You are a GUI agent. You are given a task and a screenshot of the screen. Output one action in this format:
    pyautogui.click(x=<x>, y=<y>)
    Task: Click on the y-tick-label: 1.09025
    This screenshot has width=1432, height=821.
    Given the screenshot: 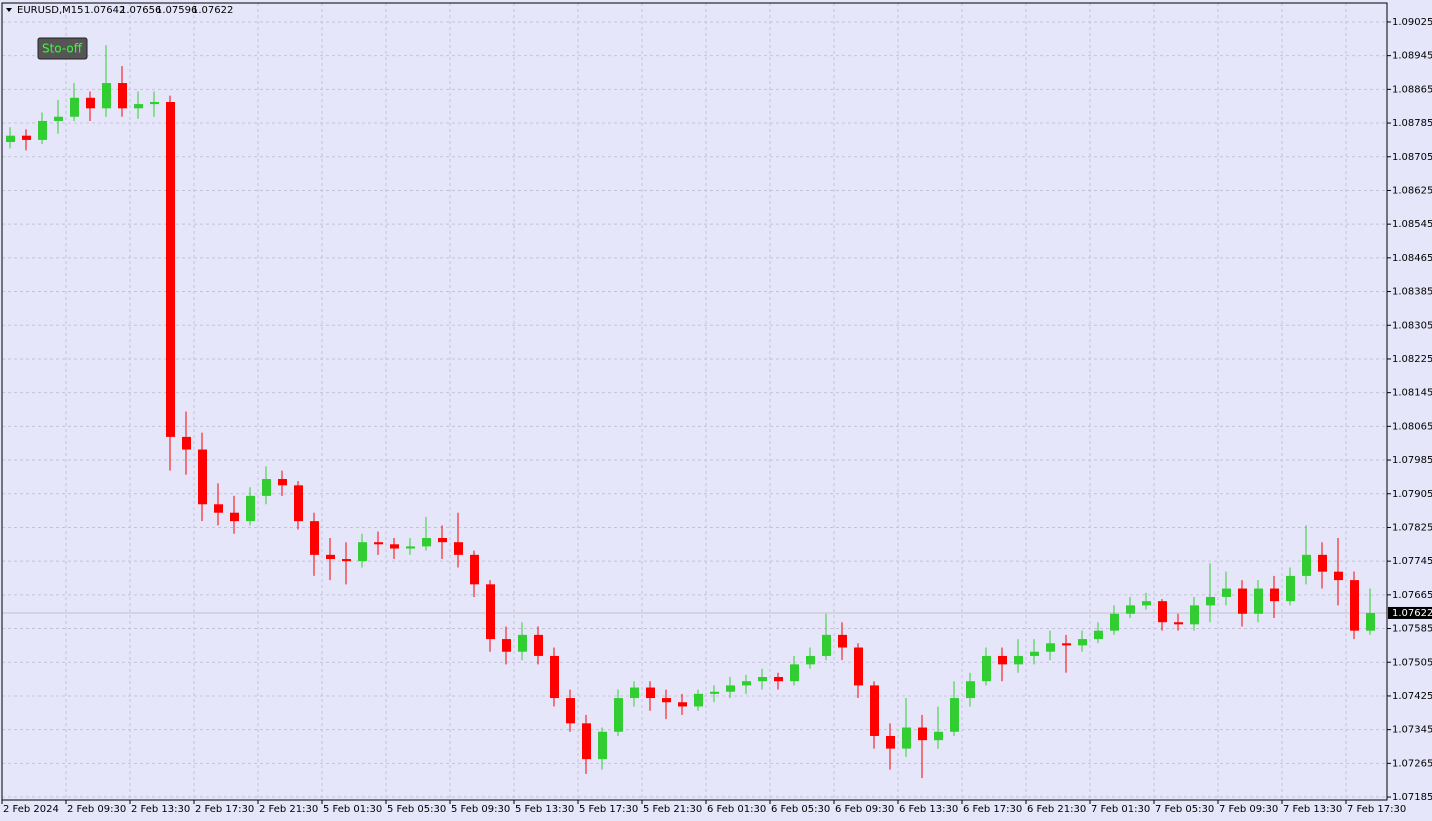 What is the action you would take?
    pyautogui.click(x=1412, y=22)
    